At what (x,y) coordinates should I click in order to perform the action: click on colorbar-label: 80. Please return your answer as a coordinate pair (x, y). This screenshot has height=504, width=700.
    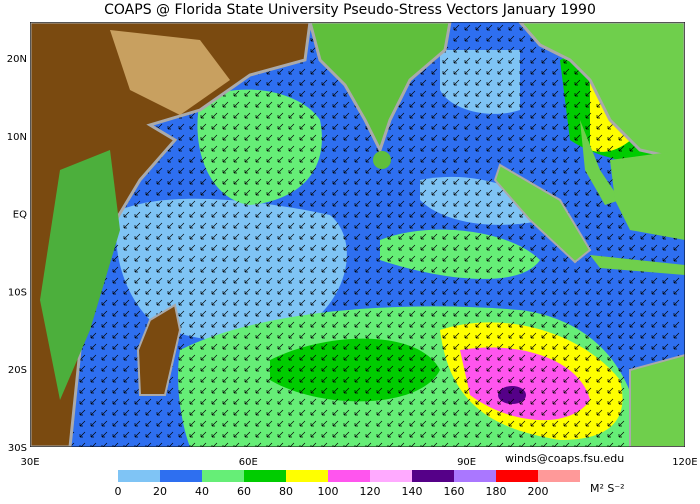
    Looking at the image, I should click on (286, 491).